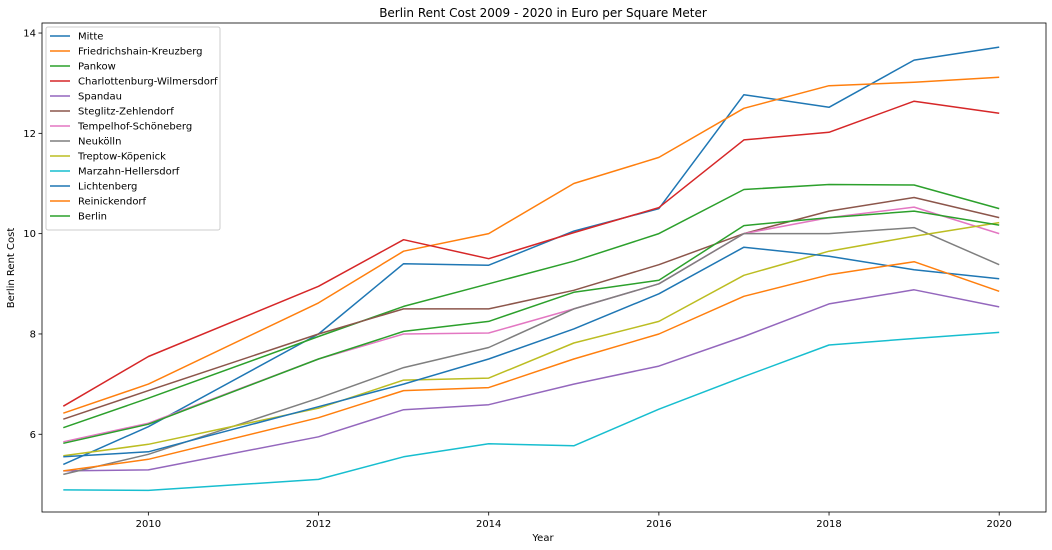  What do you see at coordinates (998, 524) in the screenshot?
I see `x-tick-label: 2020` at bounding box center [998, 524].